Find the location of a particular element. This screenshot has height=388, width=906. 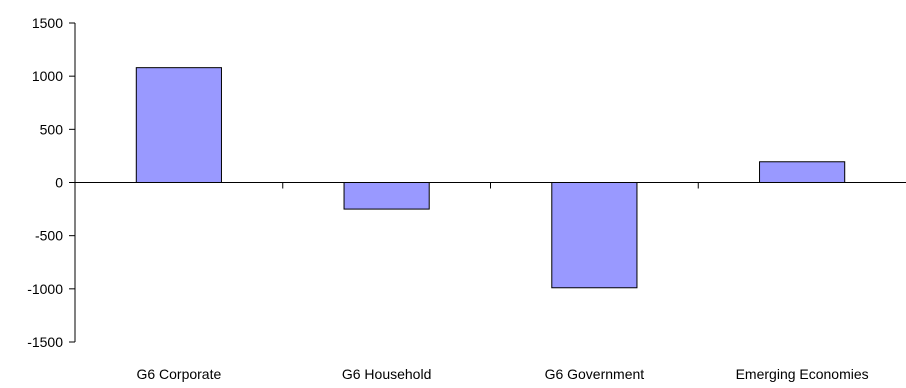

bar-g6-household is located at coordinates (386, 196).